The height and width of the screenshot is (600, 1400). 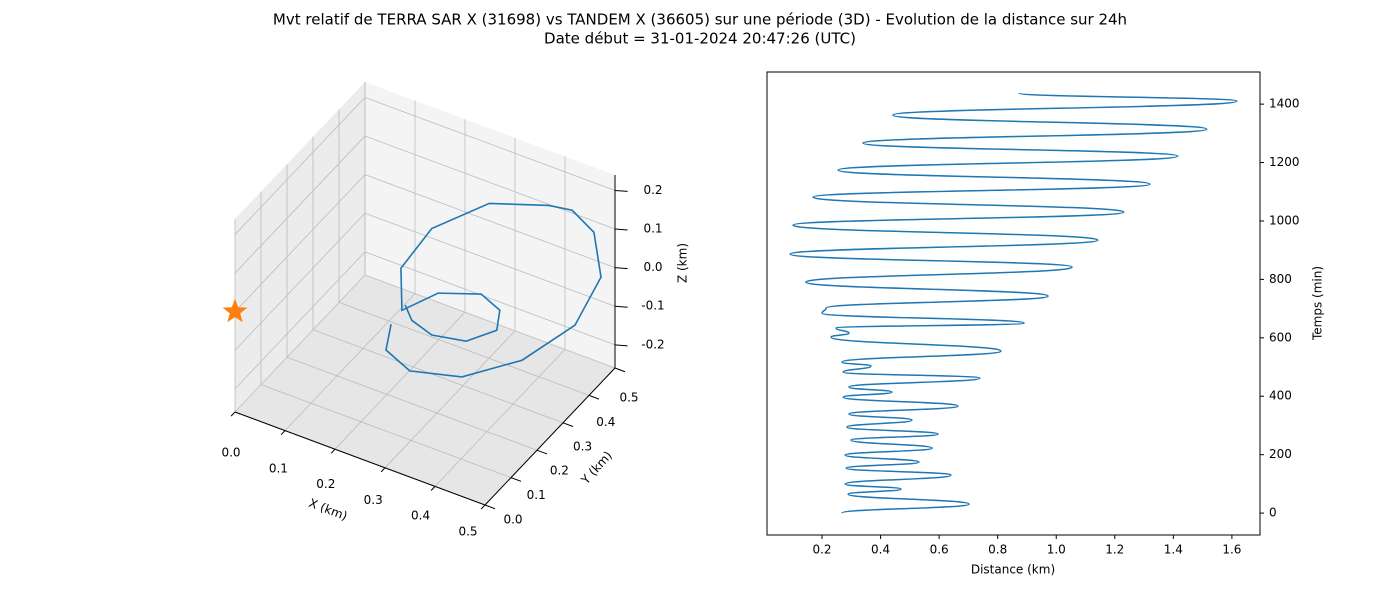 I want to click on y-tick-label: 1000, so click(x=1284, y=220).